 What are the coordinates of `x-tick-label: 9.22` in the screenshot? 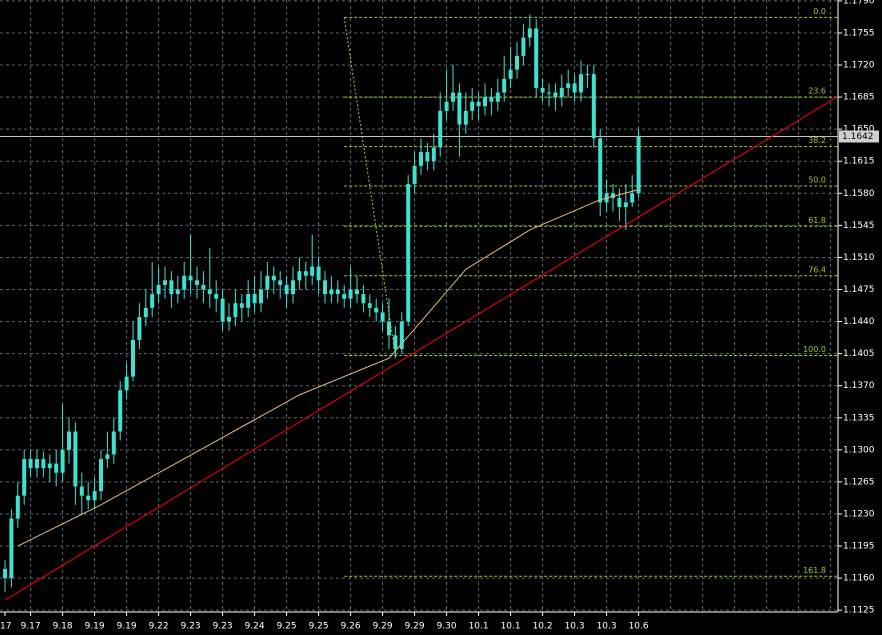 It's located at (159, 627).